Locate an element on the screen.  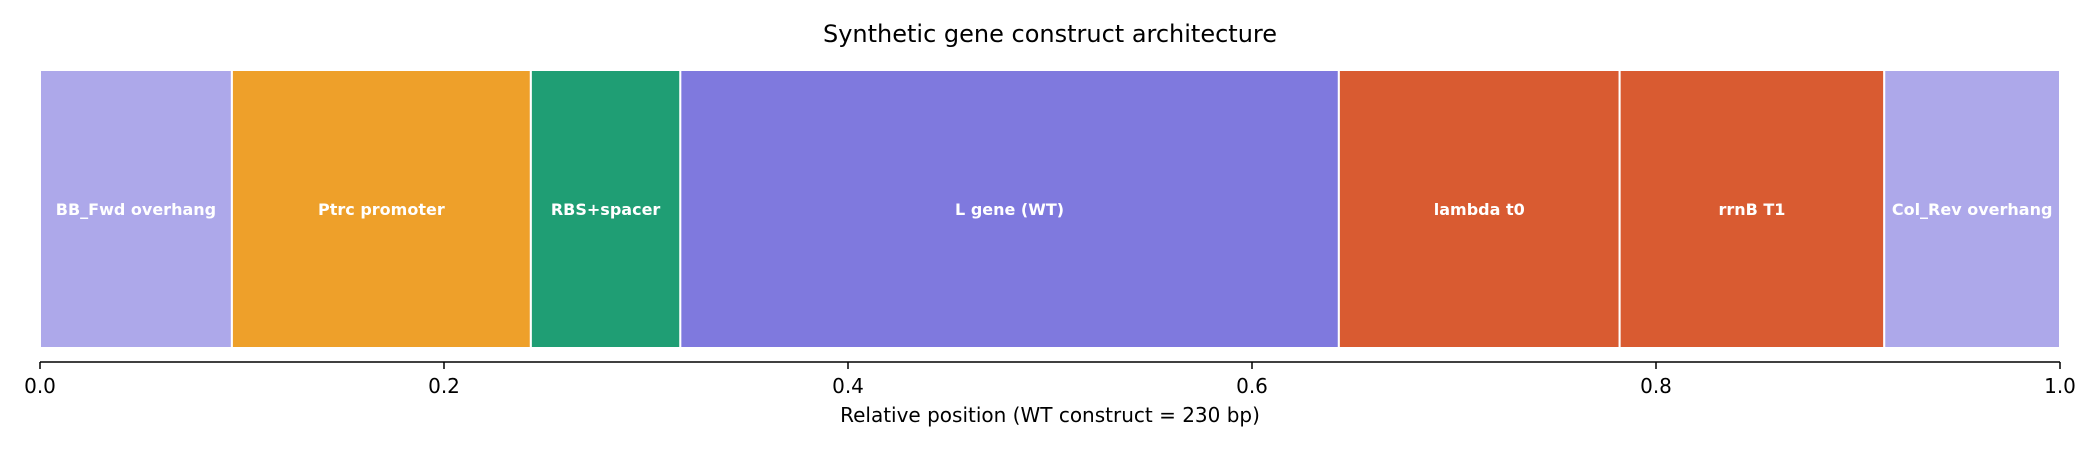
segment-label: RBS+spacer is located at coordinates (606, 209).